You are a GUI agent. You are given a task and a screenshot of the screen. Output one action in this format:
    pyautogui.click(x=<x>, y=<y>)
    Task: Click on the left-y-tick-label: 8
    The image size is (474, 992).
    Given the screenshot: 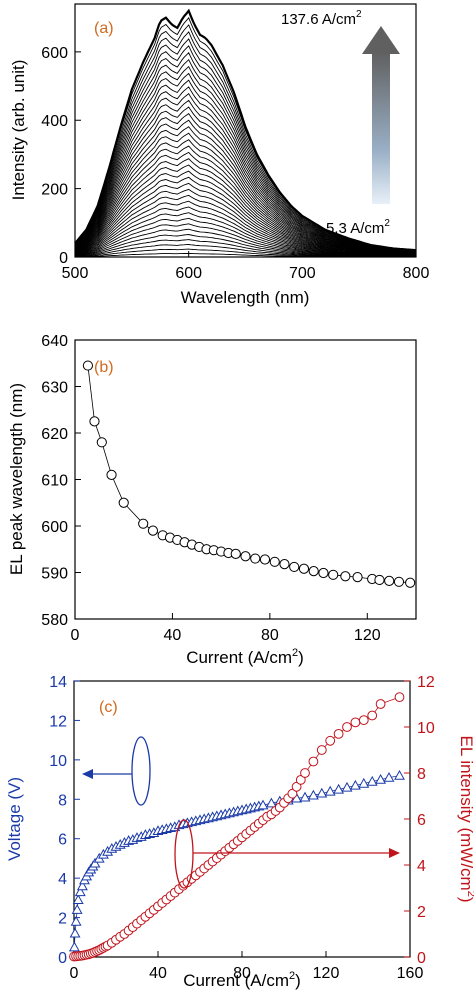 What is the action you would take?
    pyautogui.click(x=62, y=800)
    